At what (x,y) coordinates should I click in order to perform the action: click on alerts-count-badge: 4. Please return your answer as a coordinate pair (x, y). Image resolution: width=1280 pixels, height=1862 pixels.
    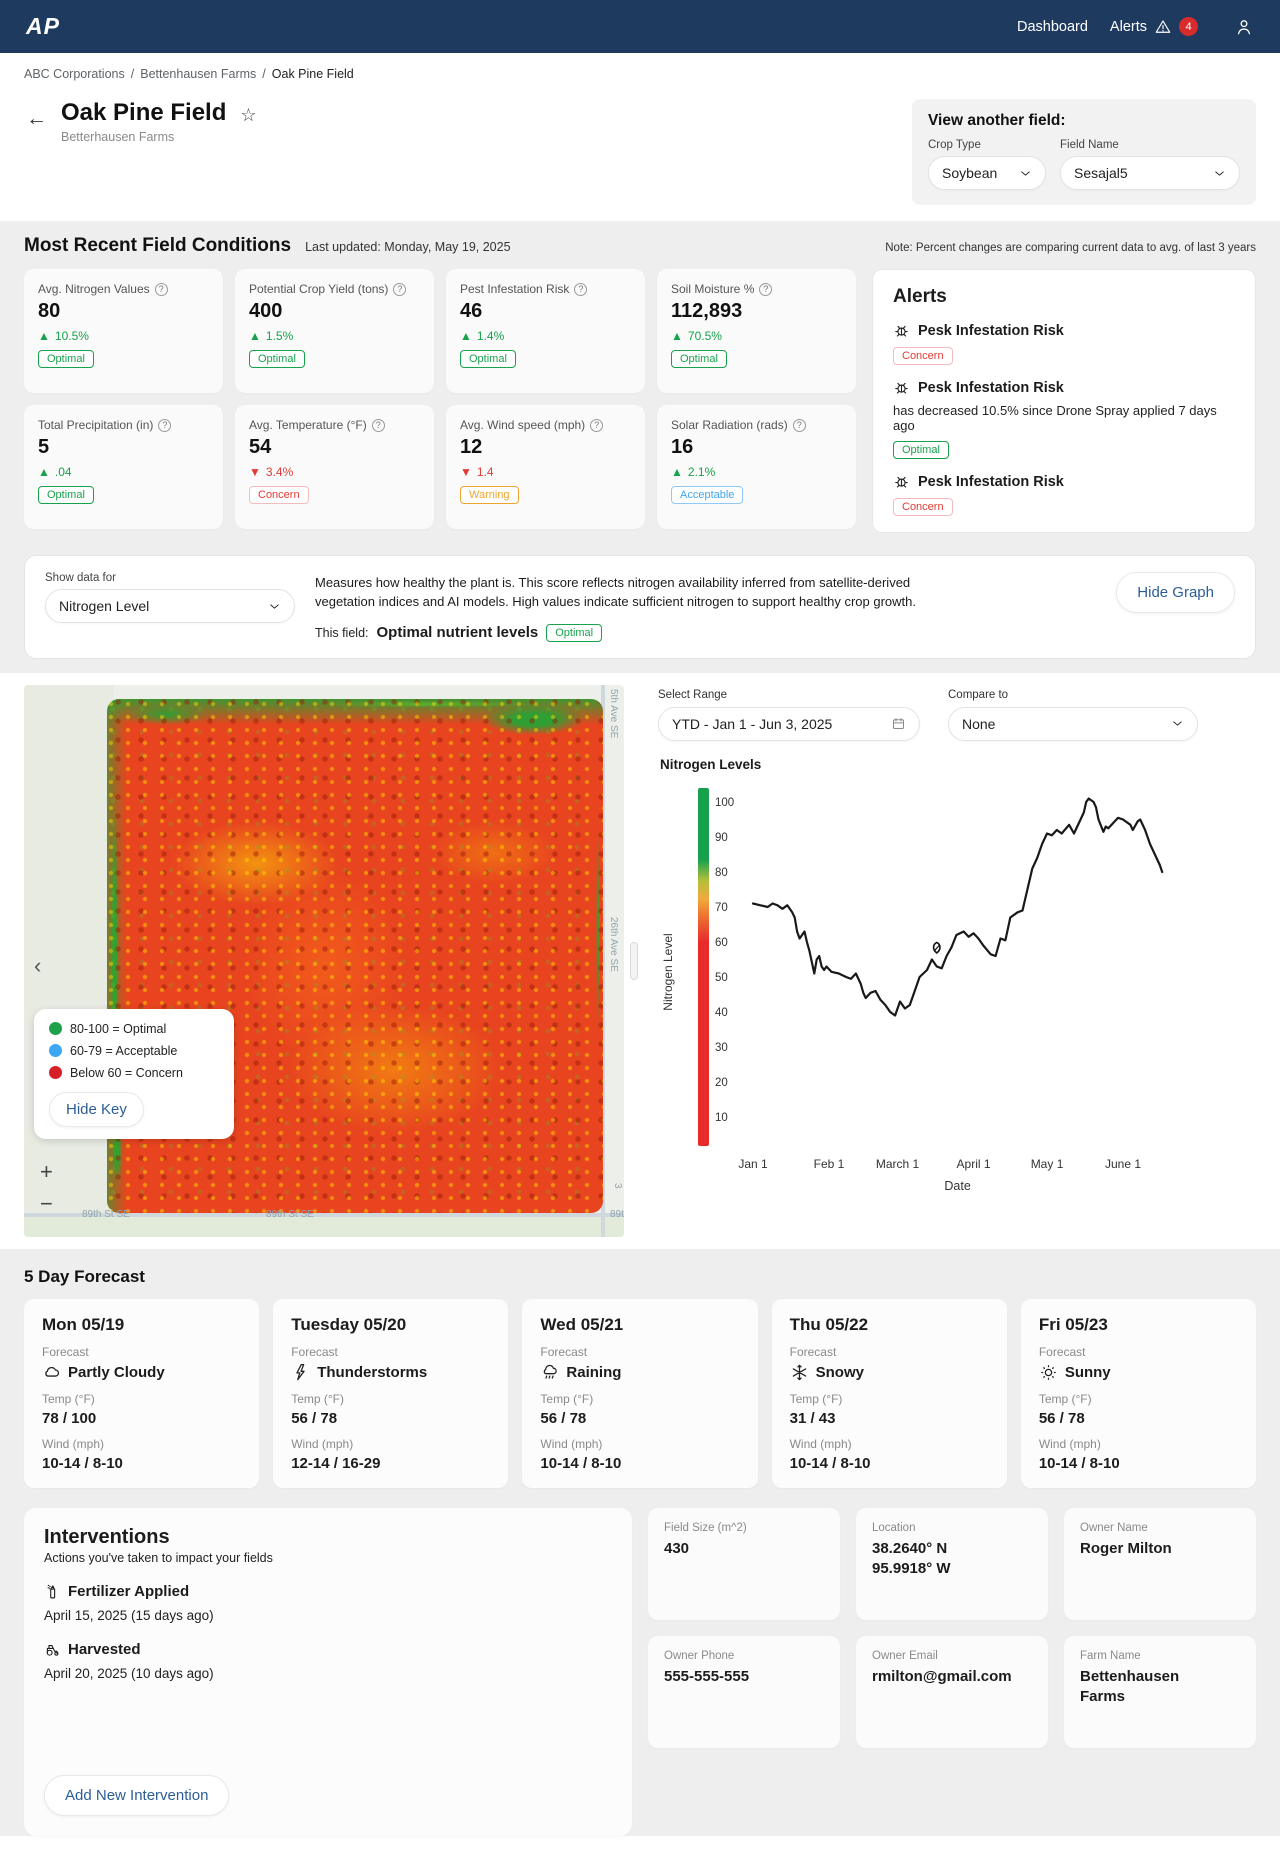
    Looking at the image, I should click on (1188, 26).